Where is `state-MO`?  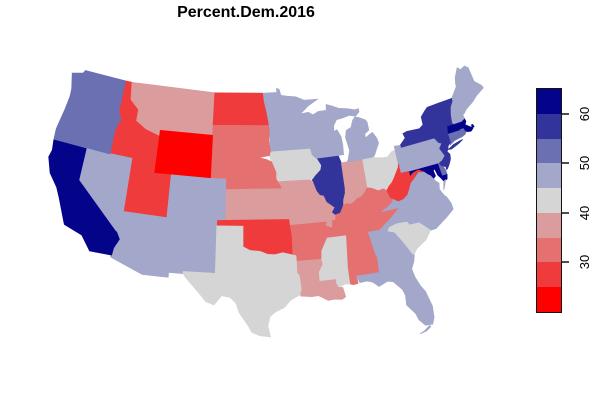
state-MO is located at coordinates (306, 203).